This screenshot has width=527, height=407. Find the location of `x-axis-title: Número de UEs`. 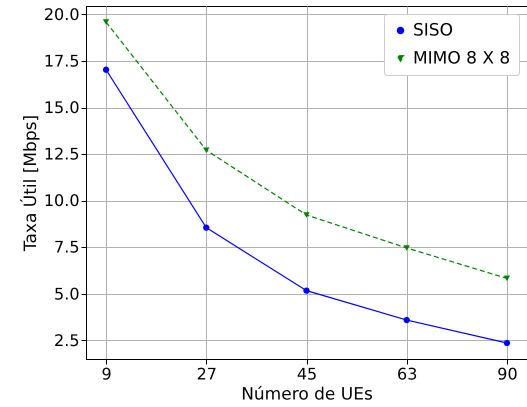

x-axis-title: Número de UEs is located at coordinates (307, 394).